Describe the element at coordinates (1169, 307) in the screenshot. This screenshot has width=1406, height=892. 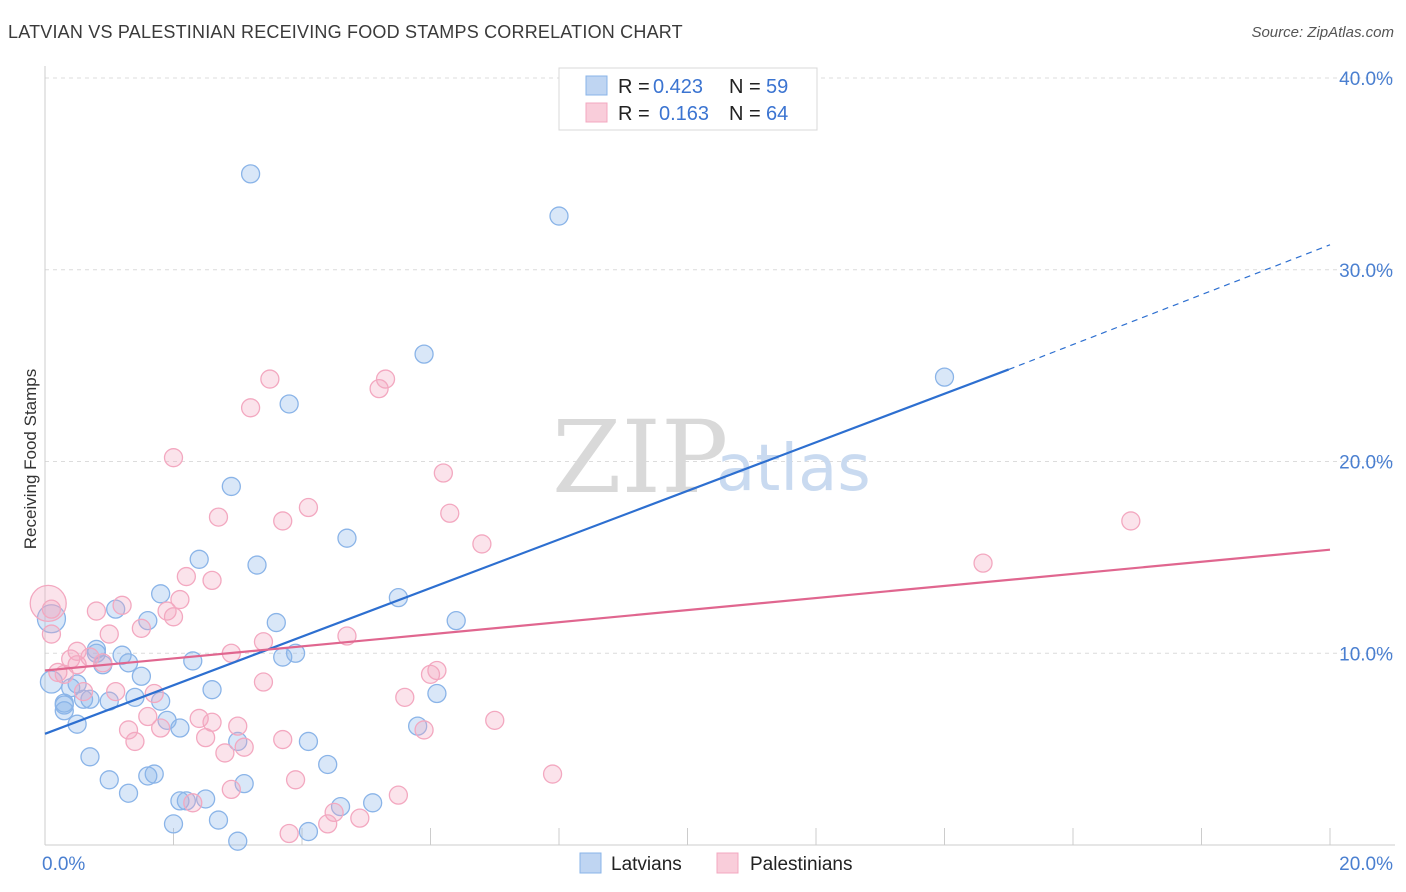
I see `trend-line-latvians-extension` at that location.